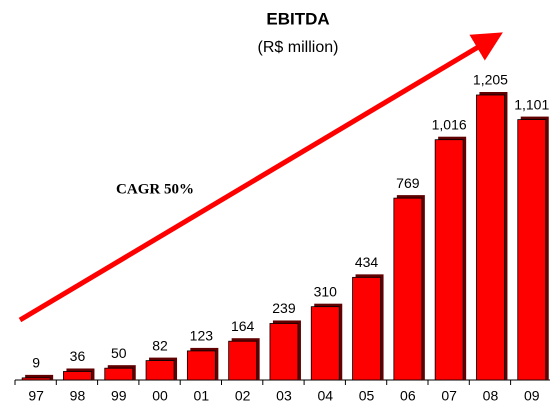  I want to click on chart-title: EBITDA, so click(297, 18).